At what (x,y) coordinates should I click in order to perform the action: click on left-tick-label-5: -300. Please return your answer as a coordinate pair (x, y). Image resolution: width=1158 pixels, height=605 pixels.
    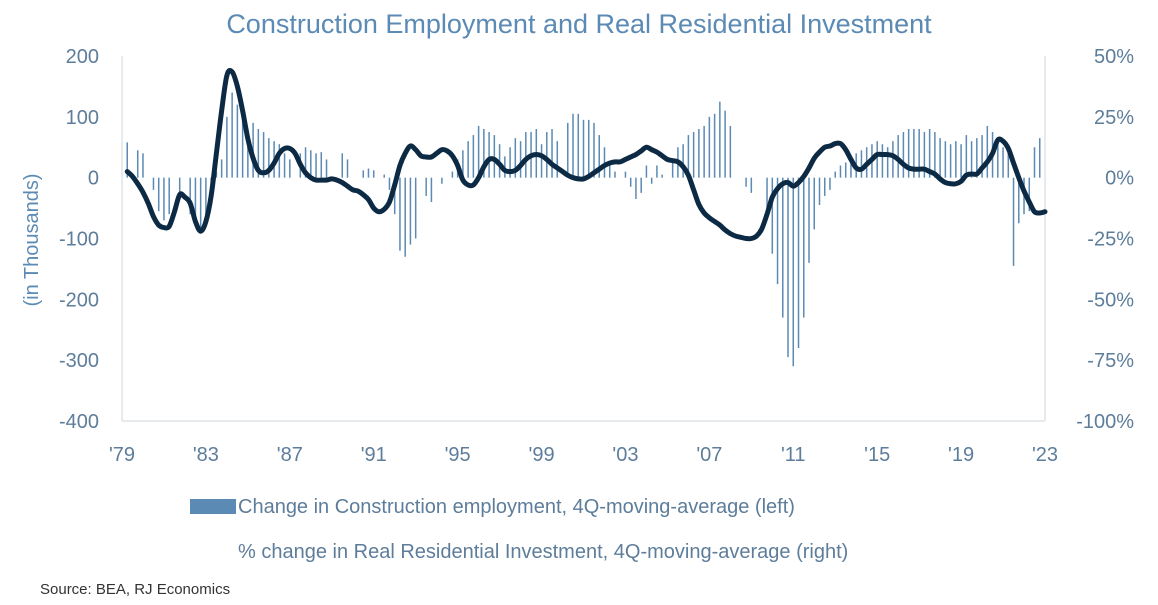
    Looking at the image, I should click on (79, 361).